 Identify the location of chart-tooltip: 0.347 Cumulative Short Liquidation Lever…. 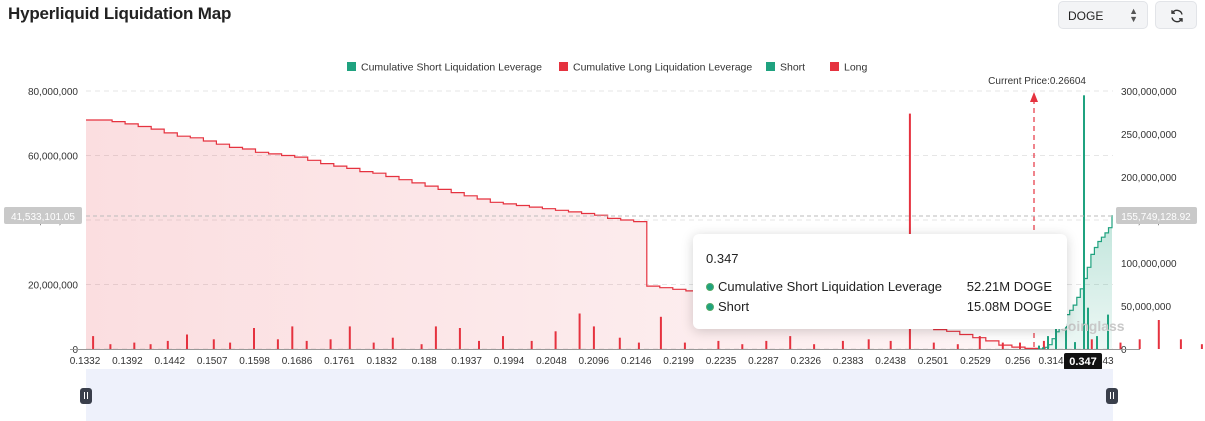
(880, 281).